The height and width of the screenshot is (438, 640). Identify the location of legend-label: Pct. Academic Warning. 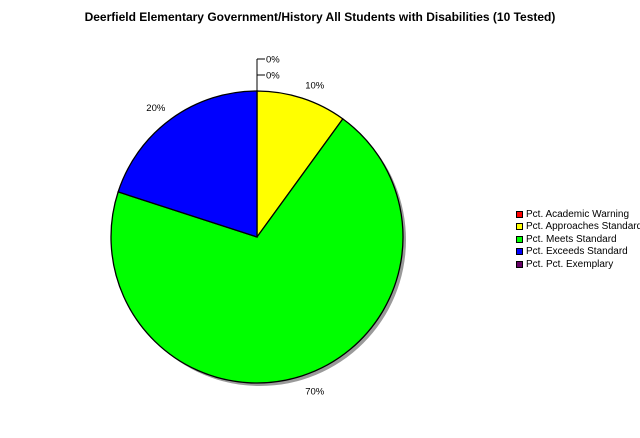
(578, 214).